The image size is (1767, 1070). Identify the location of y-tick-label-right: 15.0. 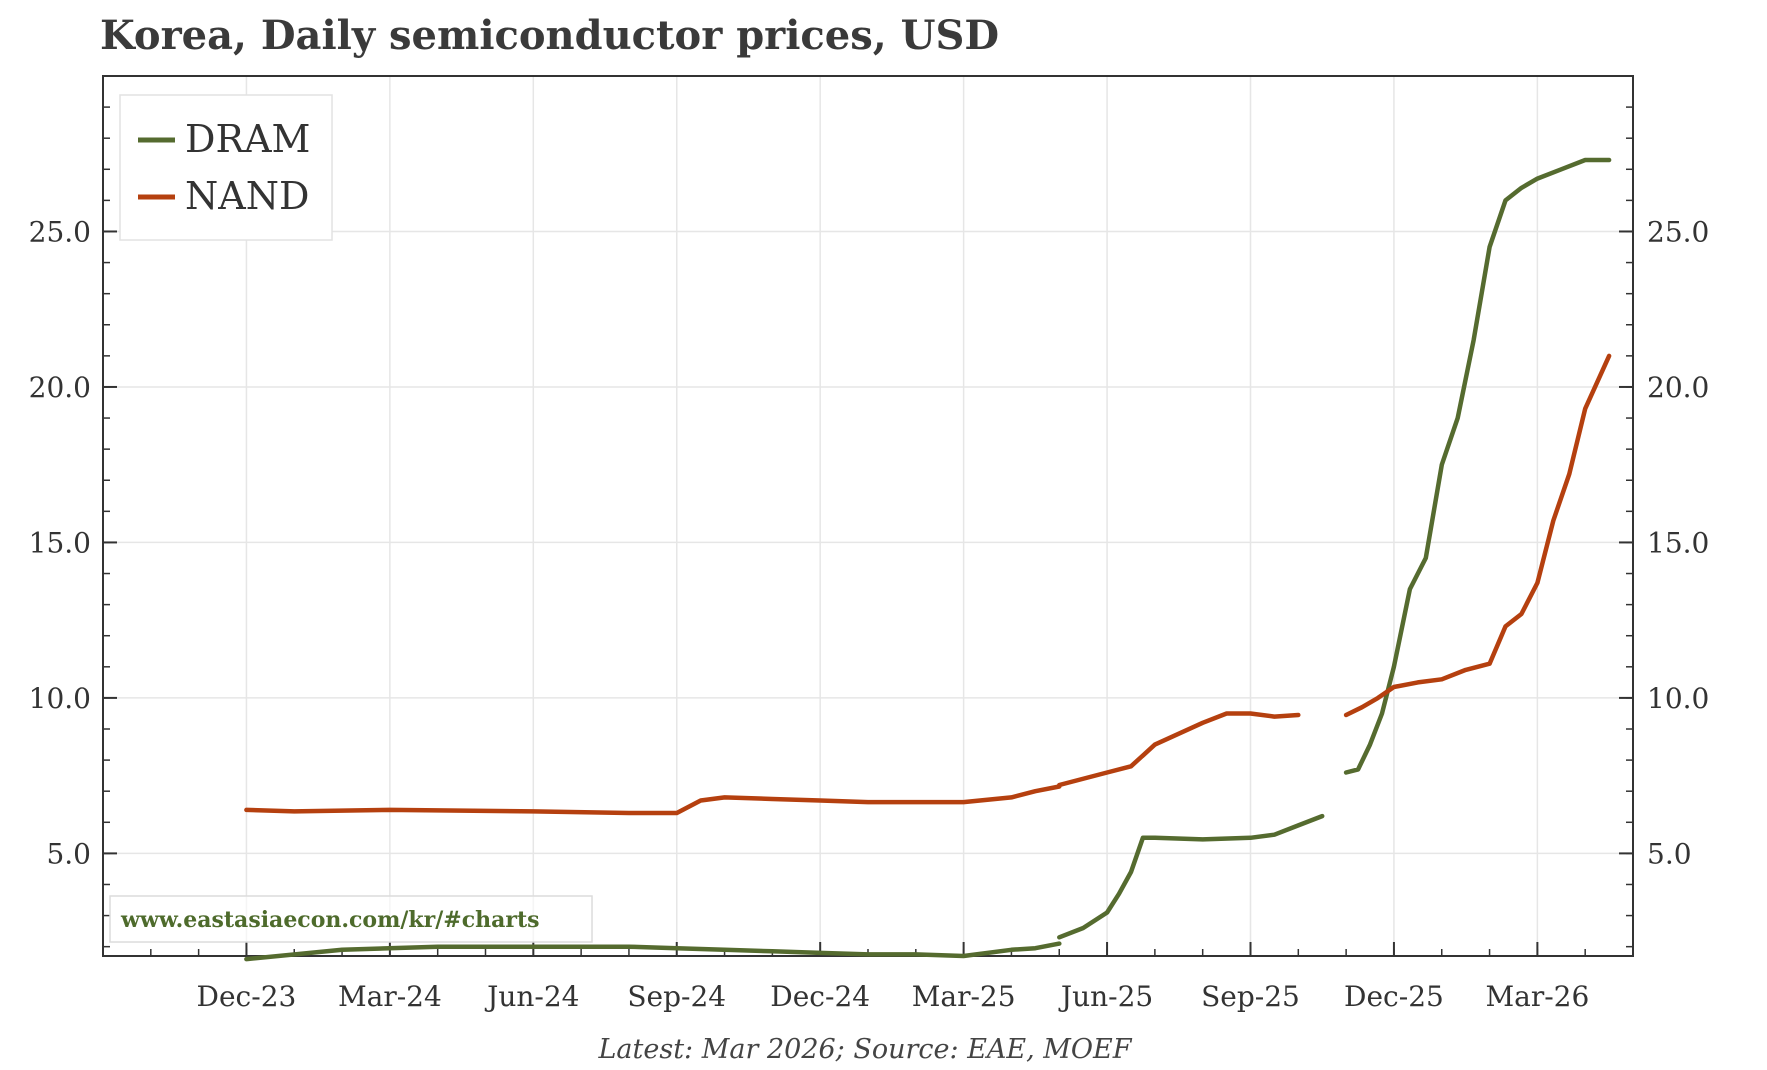
(1678, 542).